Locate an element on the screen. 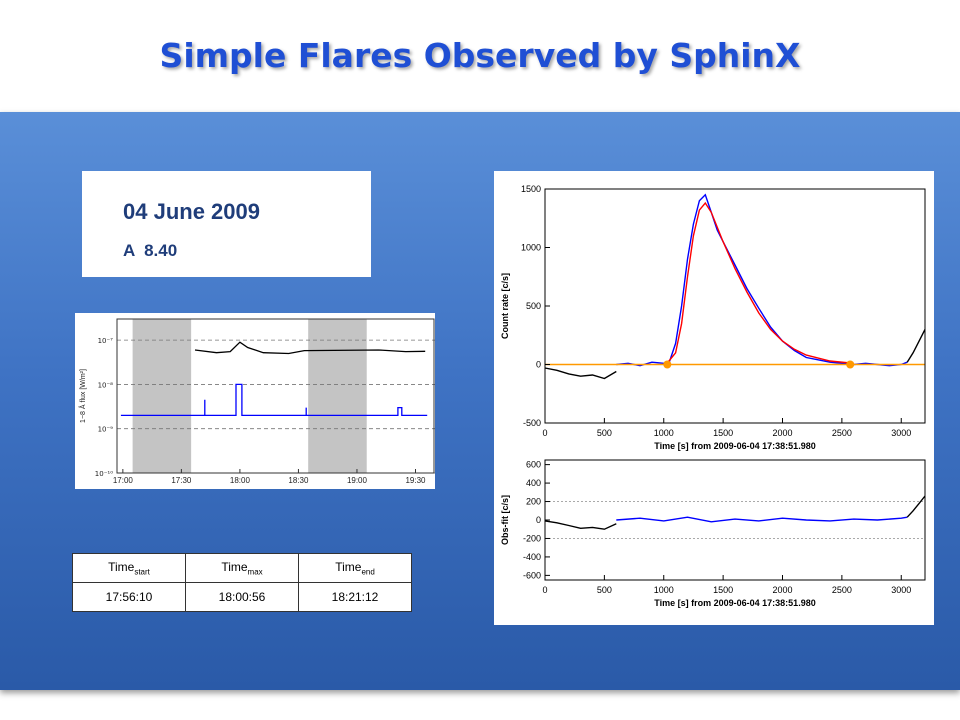  residual-x-tick-label: 500 is located at coordinates (604, 590).